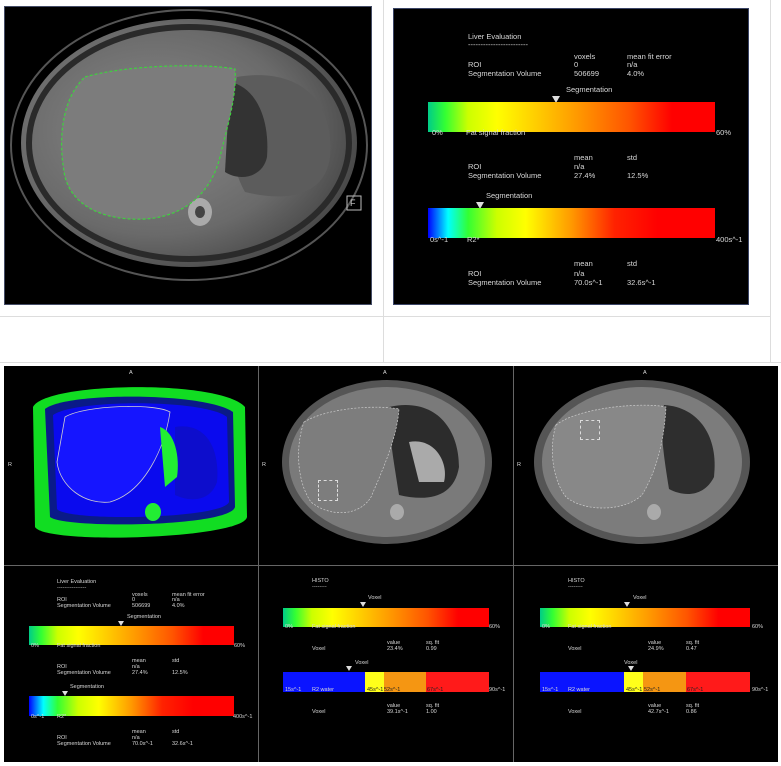 The width and height of the screenshot is (781, 766). Describe the element at coordinates (589, 89) in the screenshot. I see `fat-marker-label: Segmentation` at that location.